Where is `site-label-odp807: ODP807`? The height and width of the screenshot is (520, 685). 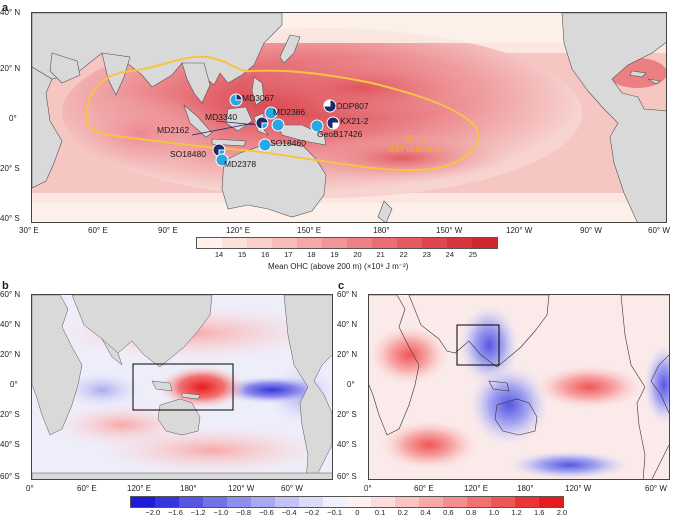
site-label-odp807: ODP807 is located at coordinates (352, 106).